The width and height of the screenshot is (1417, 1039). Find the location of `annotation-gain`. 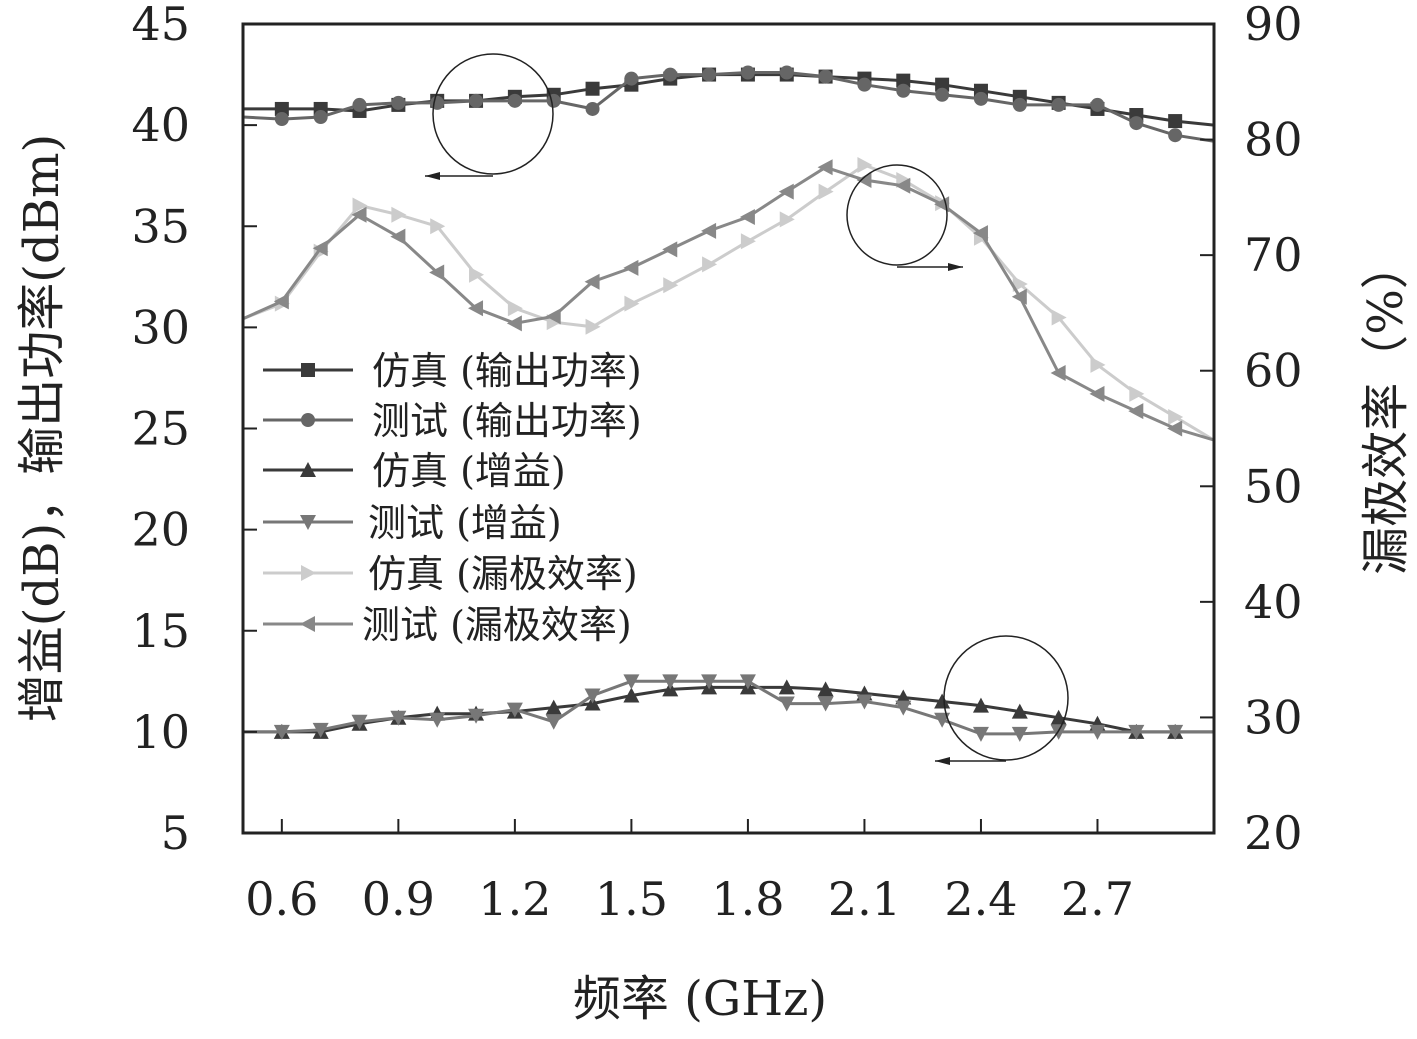

annotation-gain is located at coordinates (1002, 700).